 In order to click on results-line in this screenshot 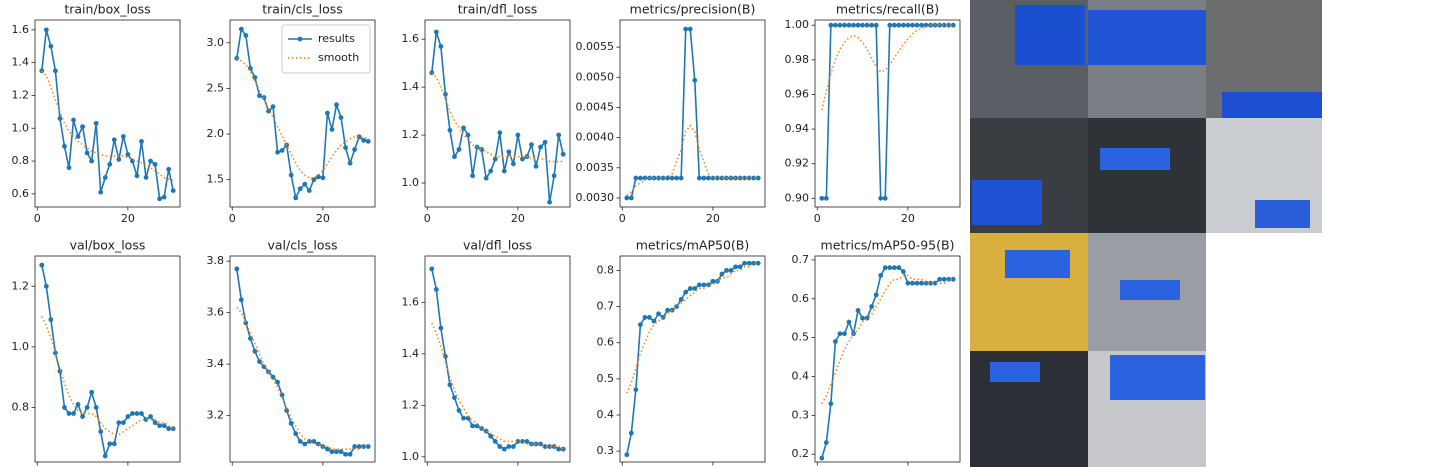, I will do `click(887, 112)`.